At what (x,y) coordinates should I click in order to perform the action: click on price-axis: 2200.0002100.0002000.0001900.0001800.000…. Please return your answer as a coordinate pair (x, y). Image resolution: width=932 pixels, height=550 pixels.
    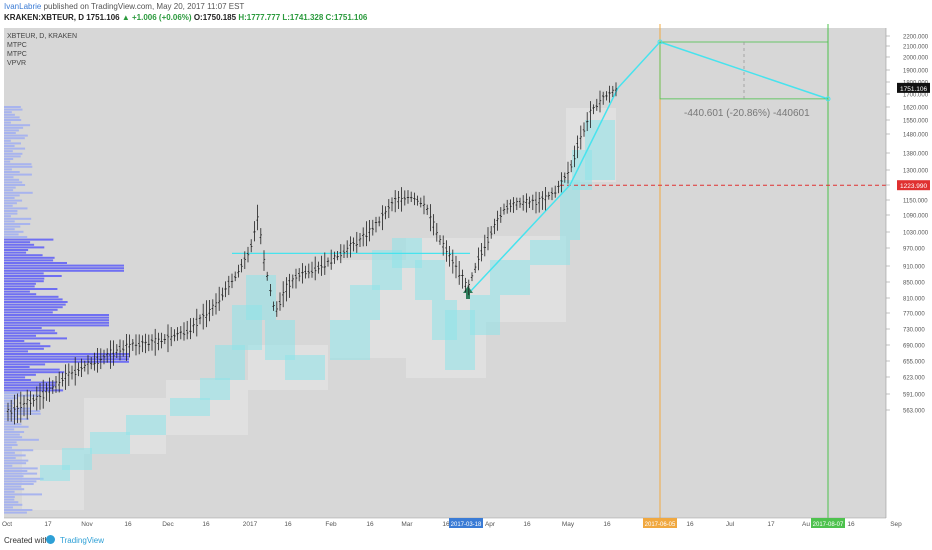
    Looking at the image, I should click on (907, 273).